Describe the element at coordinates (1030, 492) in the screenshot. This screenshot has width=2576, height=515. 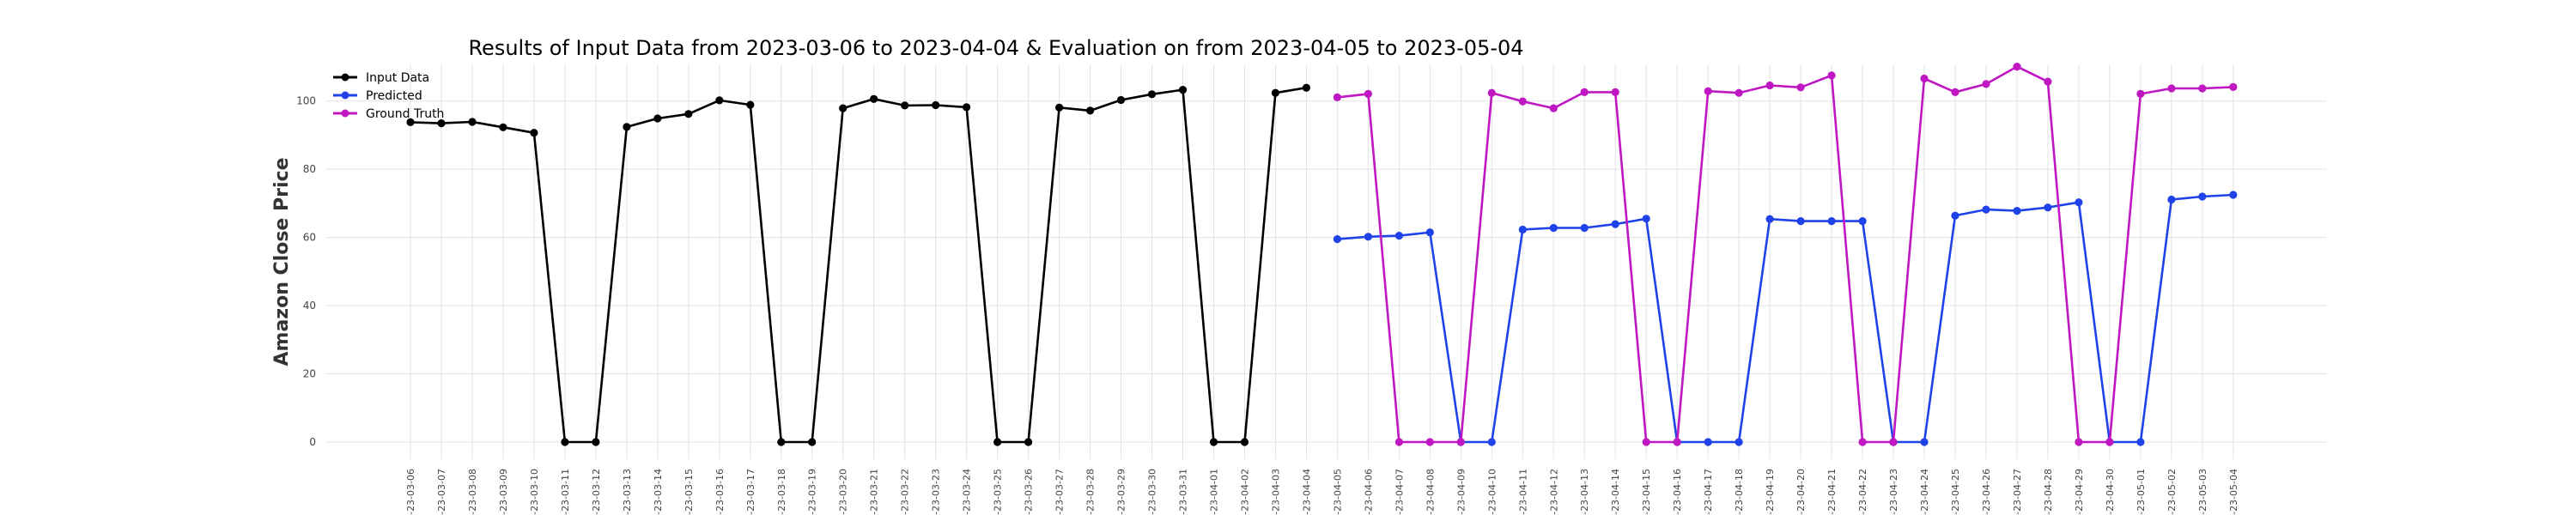
I see `x-tick-label: -23-03-26` at that location.